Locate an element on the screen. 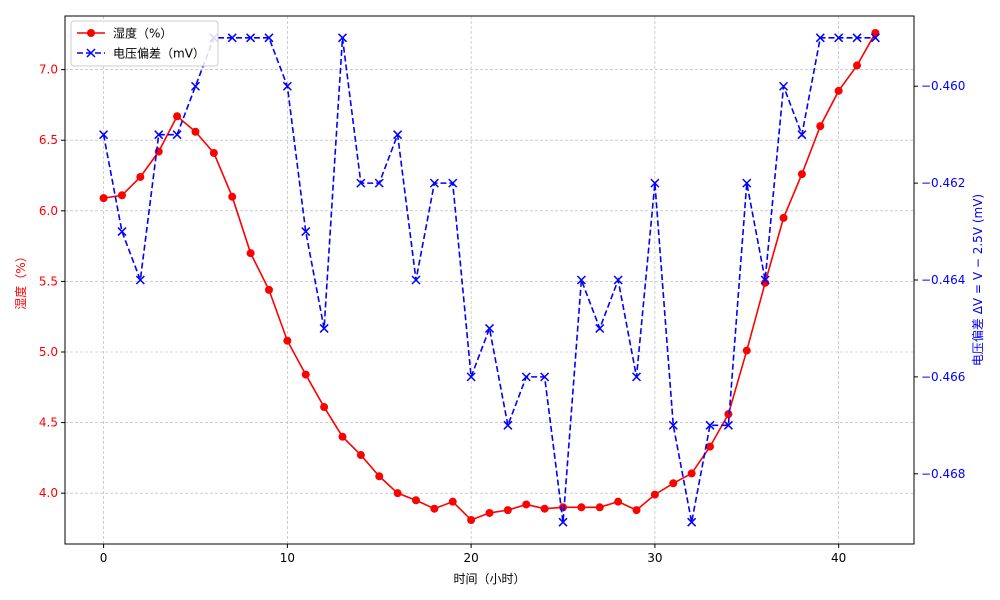  right-y-axis-label: 电压偏差 ΔV = V − 2.5V (mV) is located at coordinates (977, 280).